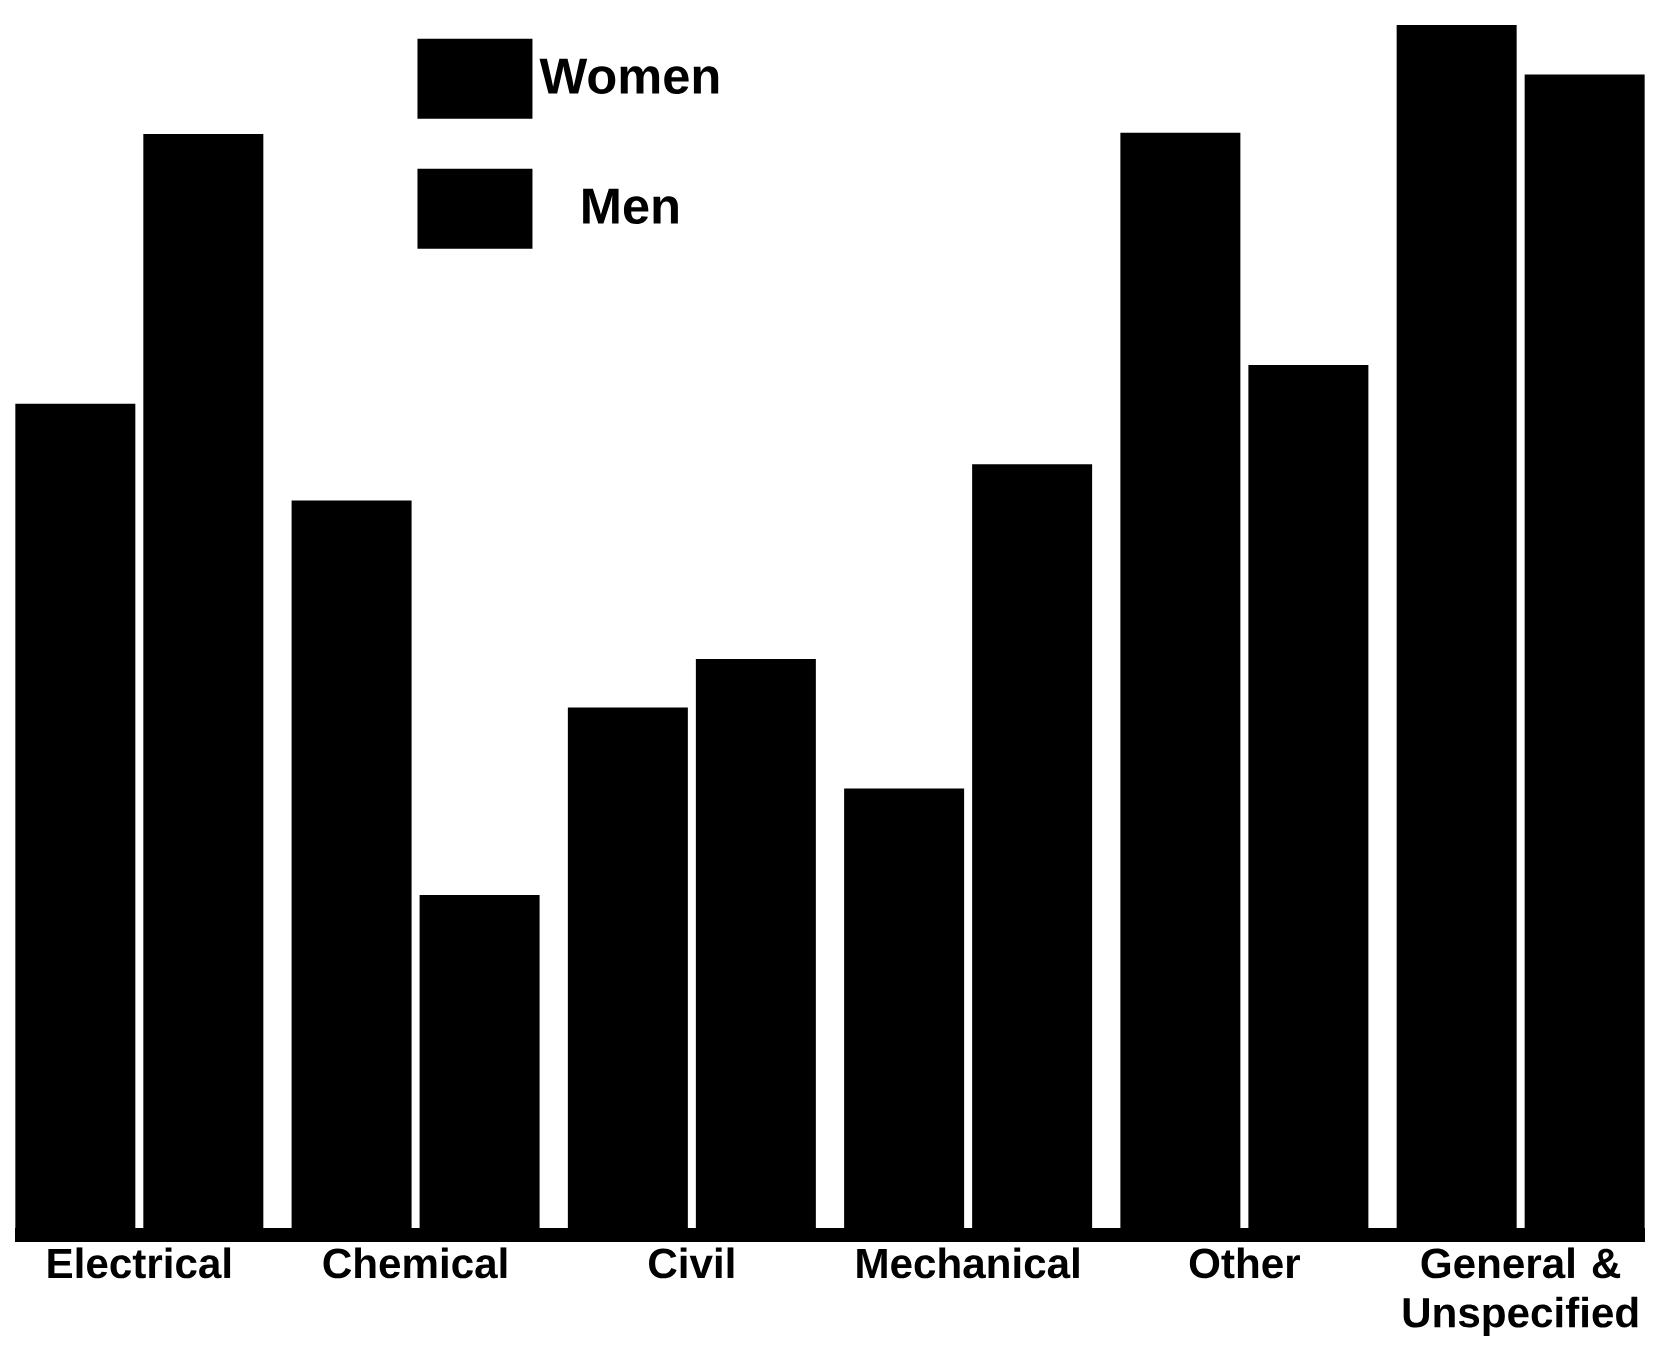 The width and height of the screenshot is (1664, 1370). What do you see at coordinates (691, 1263) in the screenshot?
I see `x-tick-label: Civil` at bounding box center [691, 1263].